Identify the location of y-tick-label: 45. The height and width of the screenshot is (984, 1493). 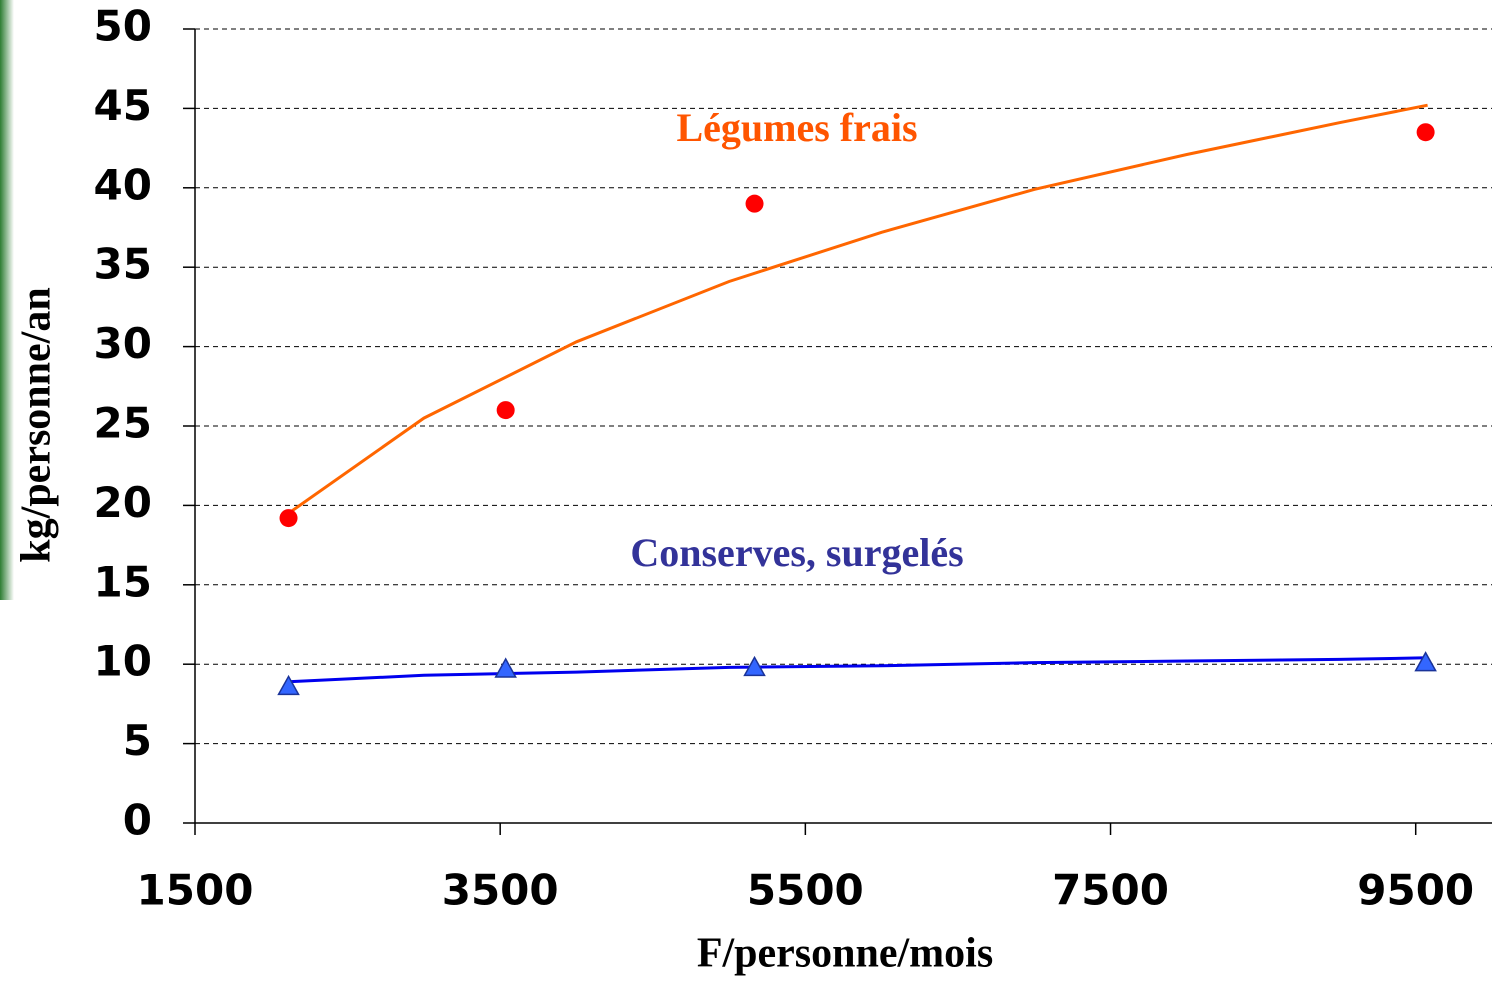
(123, 105).